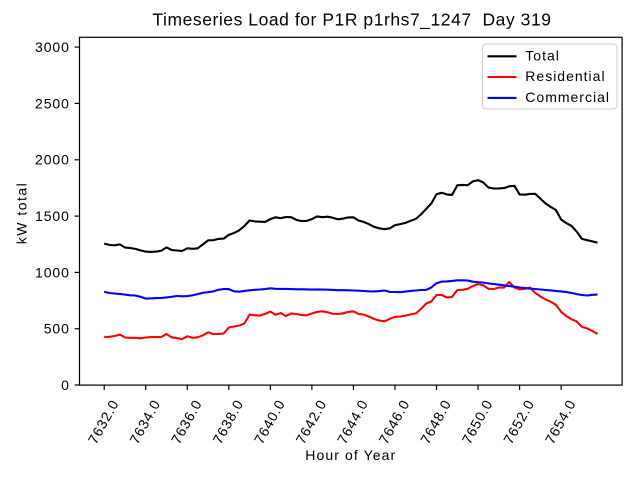 Image resolution: width=640 pixels, height=480 pixels. What do you see at coordinates (542, 55) in the screenshot?
I see `svg-text: Total` at bounding box center [542, 55].